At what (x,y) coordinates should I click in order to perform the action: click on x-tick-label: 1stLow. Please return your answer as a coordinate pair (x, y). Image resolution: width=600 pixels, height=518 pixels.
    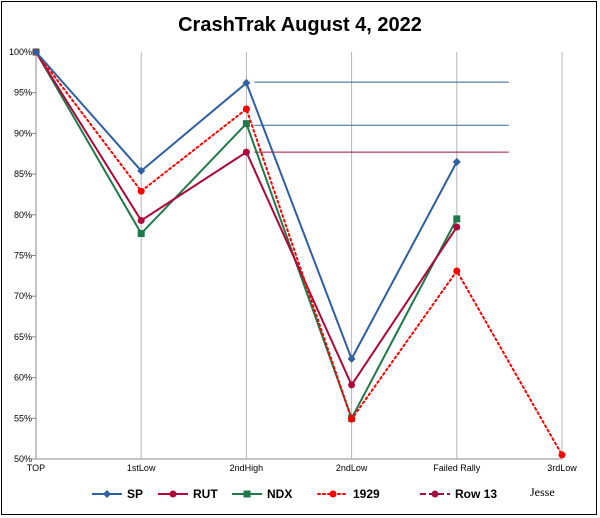
    Looking at the image, I should click on (141, 468).